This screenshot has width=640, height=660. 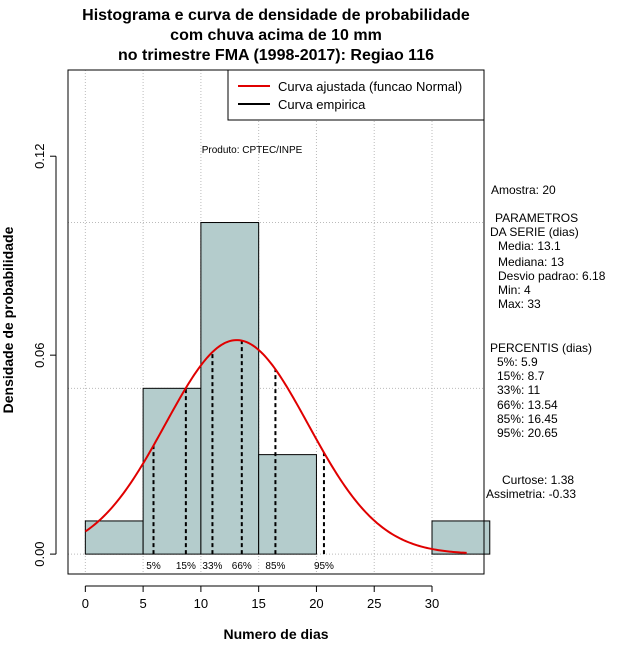 I want to click on stat-max: Max: 33, so click(x=519, y=304).